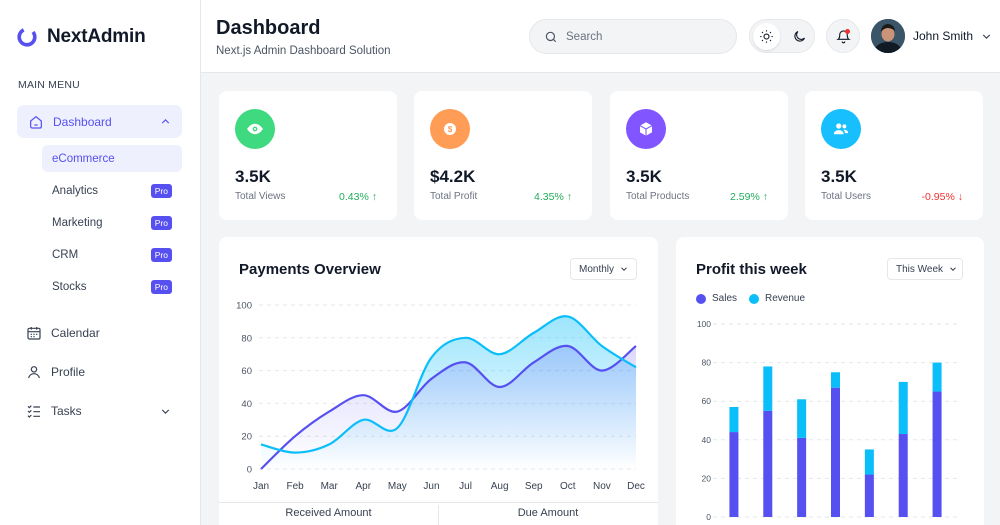 The width and height of the screenshot is (1000, 525). Describe the element at coordinates (66, 411) in the screenshot. I see `sidebar-item-label: Tasks` at that location.